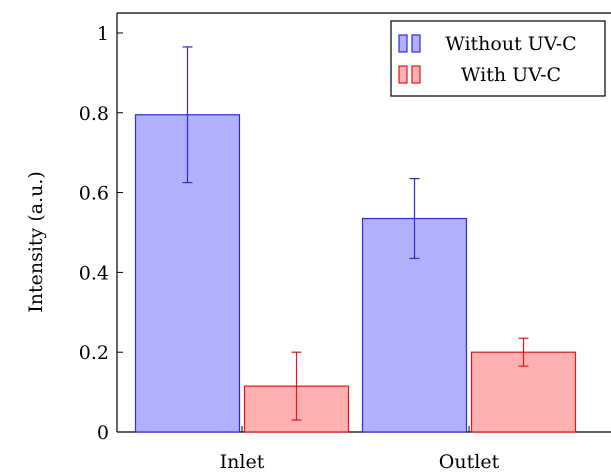 The width and height of the screenshot is (611, 472). I want to click on x-tick-label: Outlet, so click(469, 461).